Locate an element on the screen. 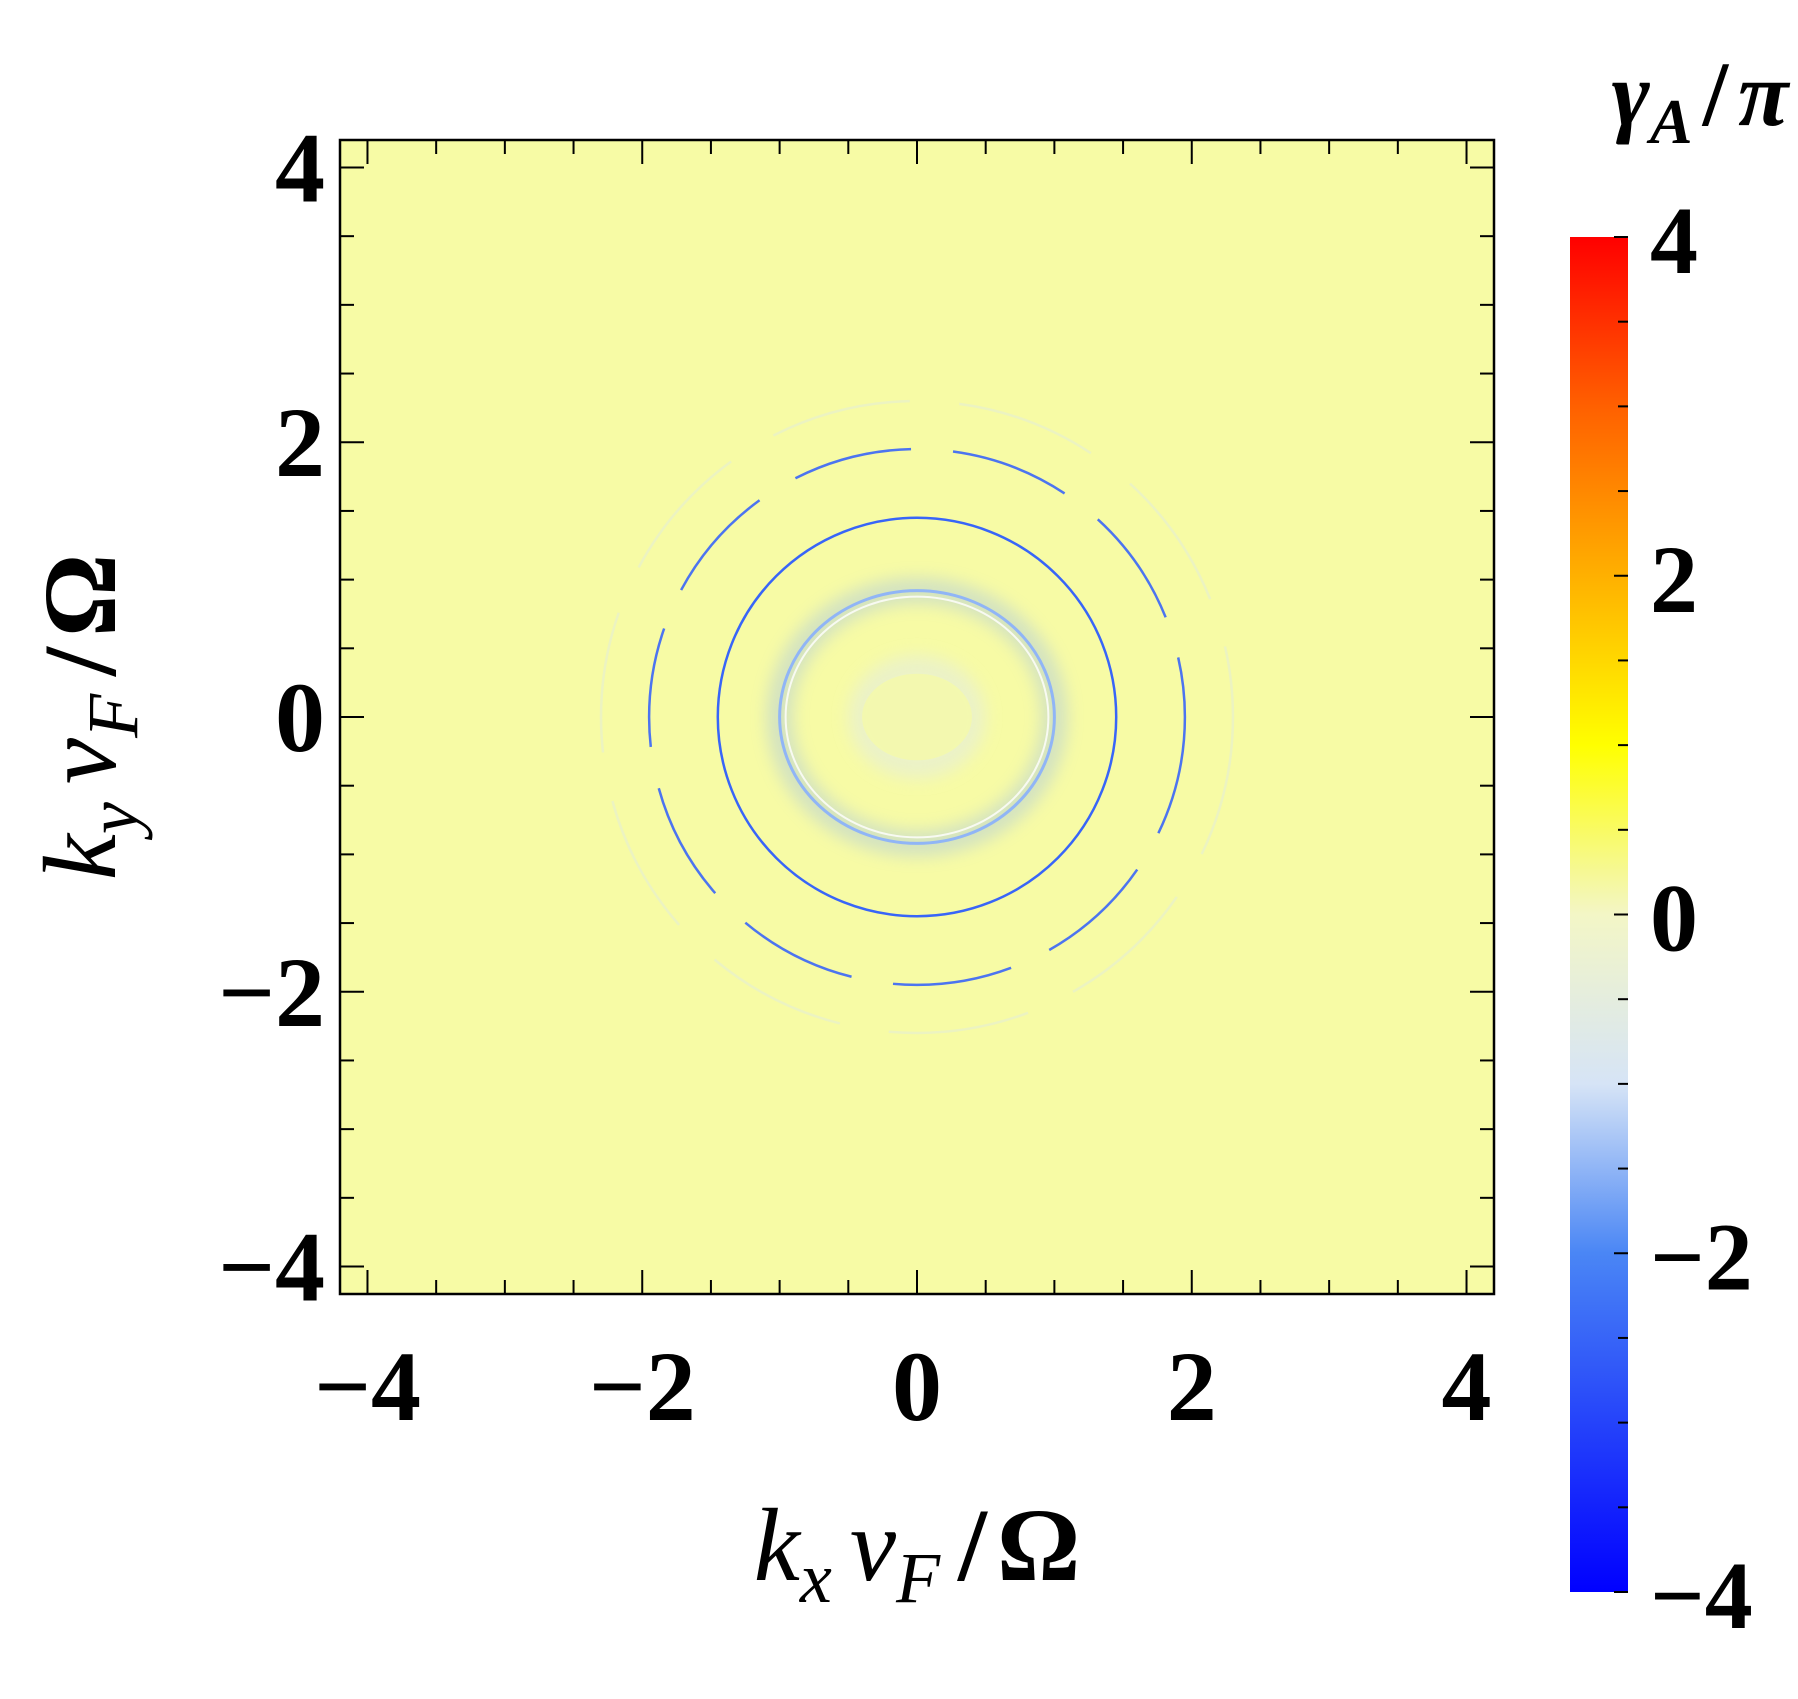  colorbar-tick-labels: −4 −2 0 2 4 is located at coordinates (1701, 918).